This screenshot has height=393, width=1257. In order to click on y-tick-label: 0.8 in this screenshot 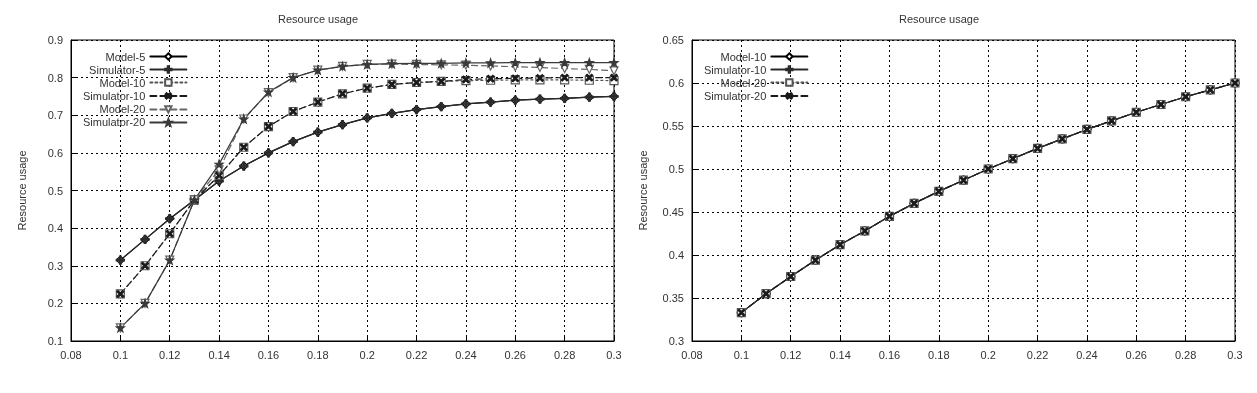, I will do `click(55, 77)`.